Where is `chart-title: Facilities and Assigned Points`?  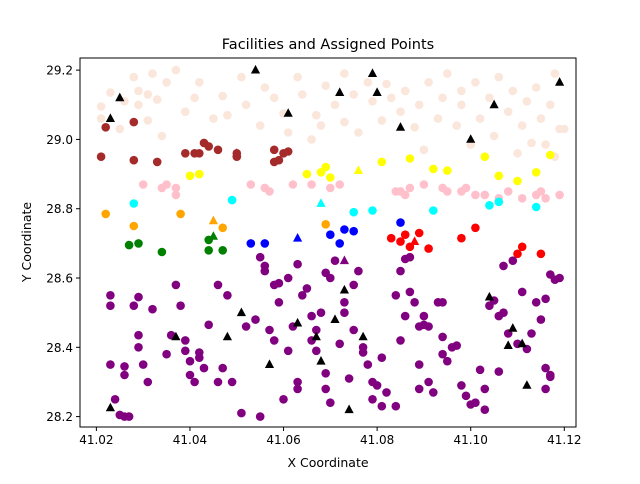 chart-title: Facilities and Assigned Points is located at coordinates (328, 45).